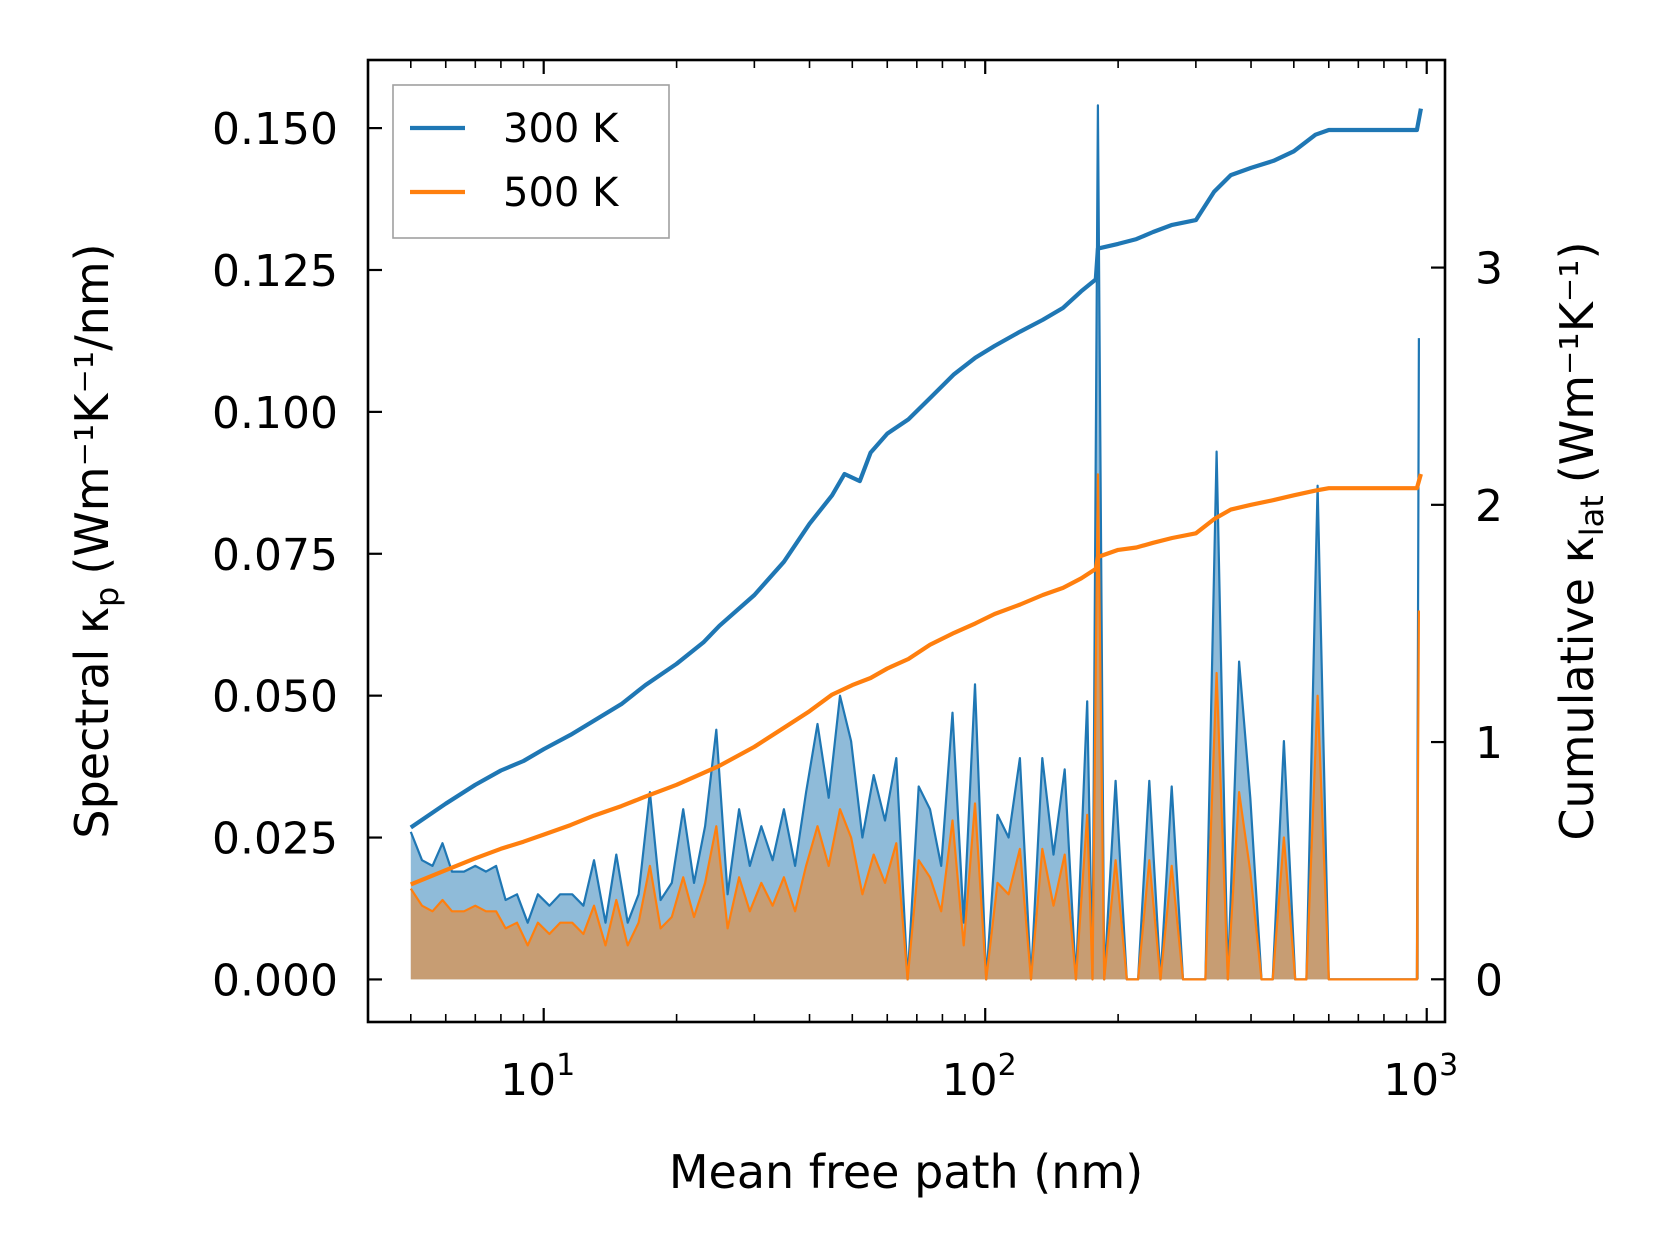  Describe the element at coordinates (1420, 1077) in the screenshot. I see `x-tick-label: 10³` at that location.